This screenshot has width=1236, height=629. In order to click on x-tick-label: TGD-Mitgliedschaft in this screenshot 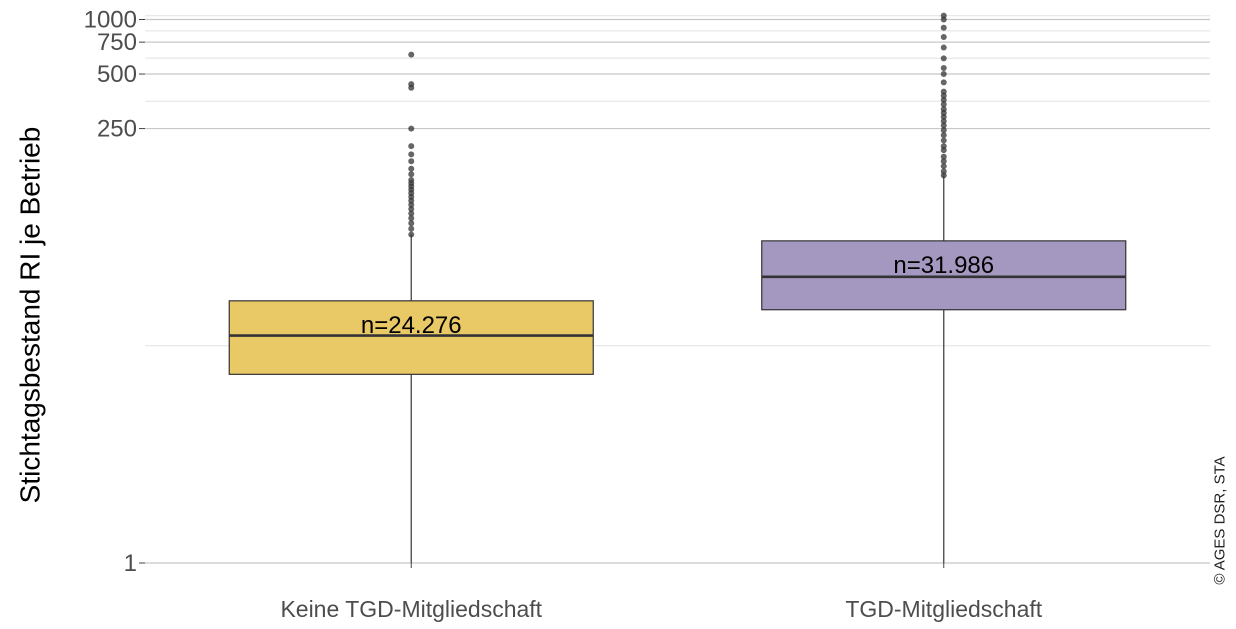, I will do `click(943, 609)`.